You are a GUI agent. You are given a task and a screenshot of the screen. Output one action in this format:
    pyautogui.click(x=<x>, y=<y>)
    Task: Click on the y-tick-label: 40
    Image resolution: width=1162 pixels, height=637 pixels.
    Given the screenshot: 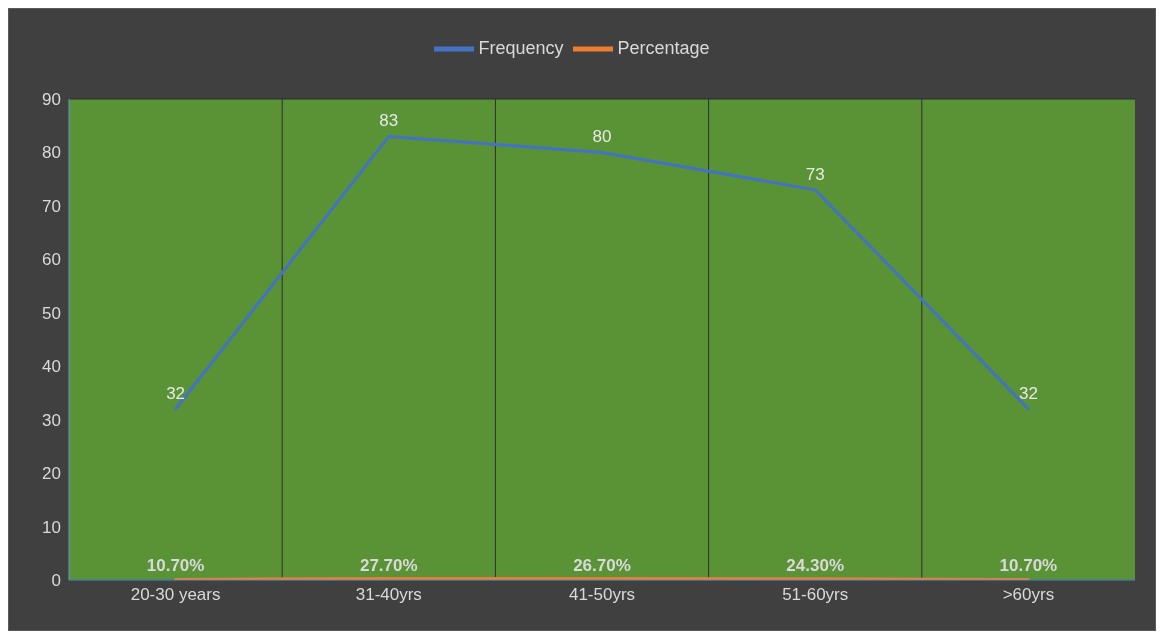 What is the action you would take?
    pyautogui.click(x=51, y=367)
    